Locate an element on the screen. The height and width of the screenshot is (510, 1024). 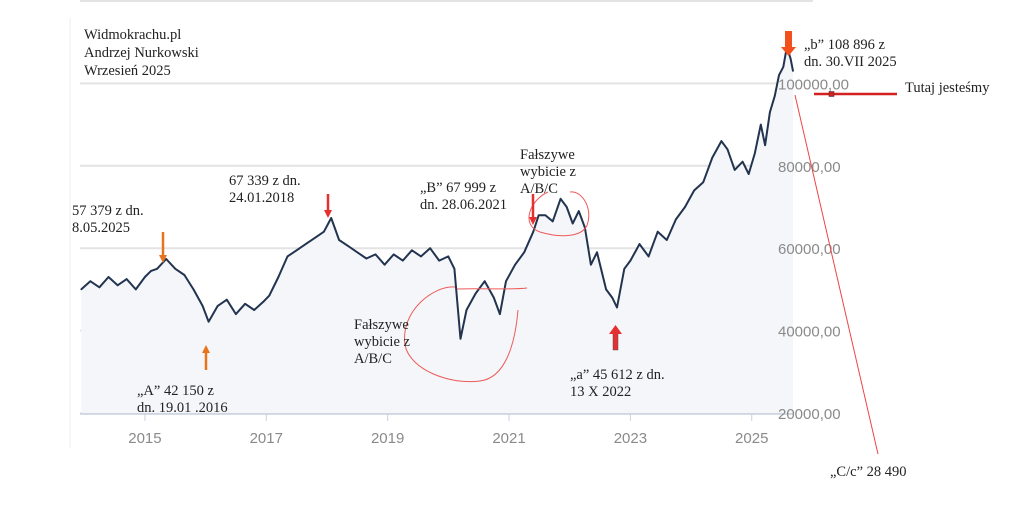
annotation-here: Tutaj jesteśmy is located at coordinates (947, 88).